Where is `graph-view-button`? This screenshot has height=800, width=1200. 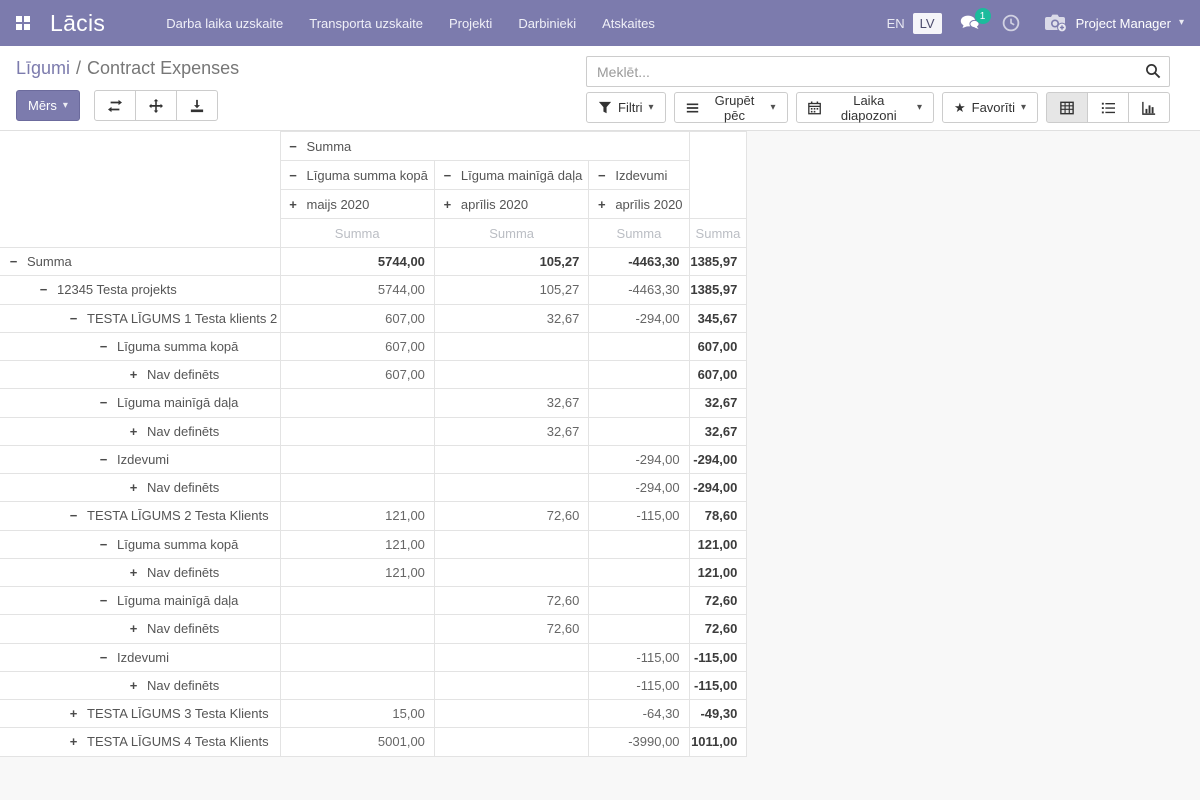 graph-view-button is located at coordinates (1149, 107).